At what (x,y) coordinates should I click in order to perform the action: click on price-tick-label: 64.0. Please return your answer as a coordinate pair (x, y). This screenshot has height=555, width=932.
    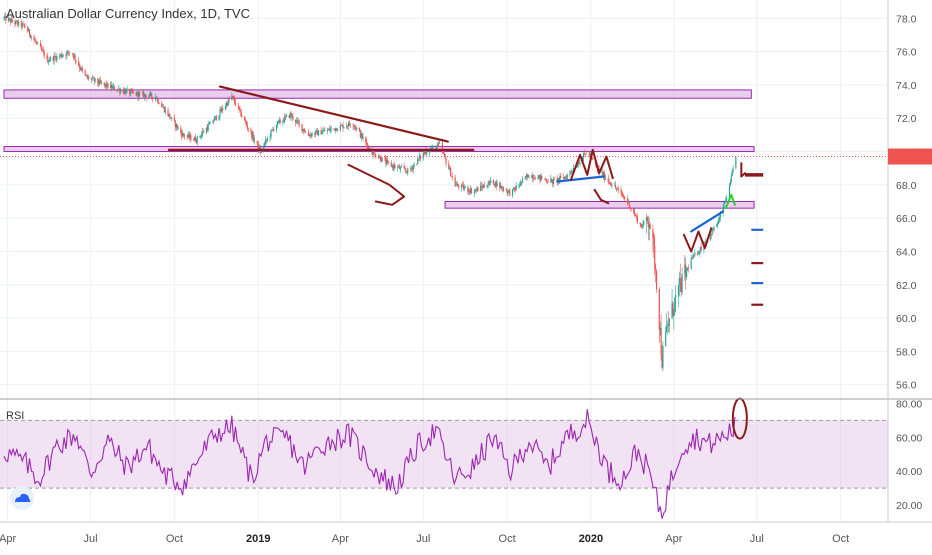
    Looking at the image, I should click on (906, 252).